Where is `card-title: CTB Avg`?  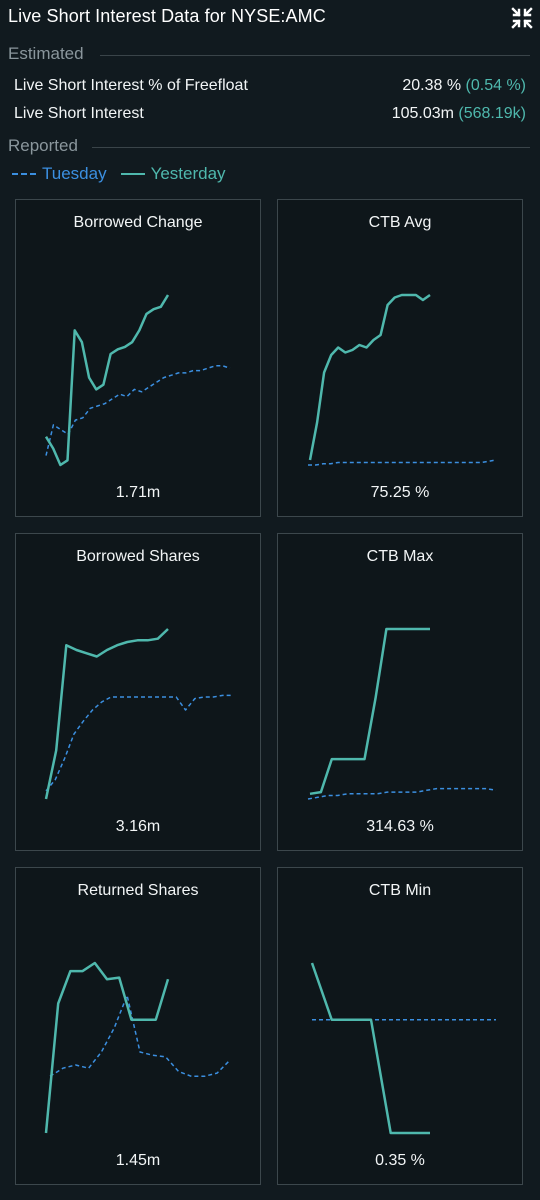 card-title: CTB Avg is located at coordinates (400, 222).